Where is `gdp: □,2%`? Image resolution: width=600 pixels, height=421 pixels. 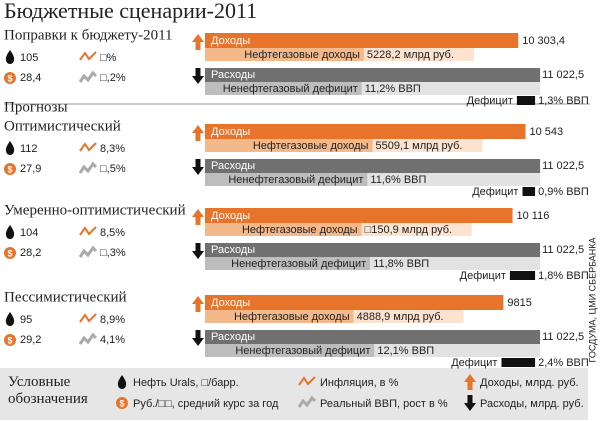
gdp: □,2% is located at coordinates (113, 78).